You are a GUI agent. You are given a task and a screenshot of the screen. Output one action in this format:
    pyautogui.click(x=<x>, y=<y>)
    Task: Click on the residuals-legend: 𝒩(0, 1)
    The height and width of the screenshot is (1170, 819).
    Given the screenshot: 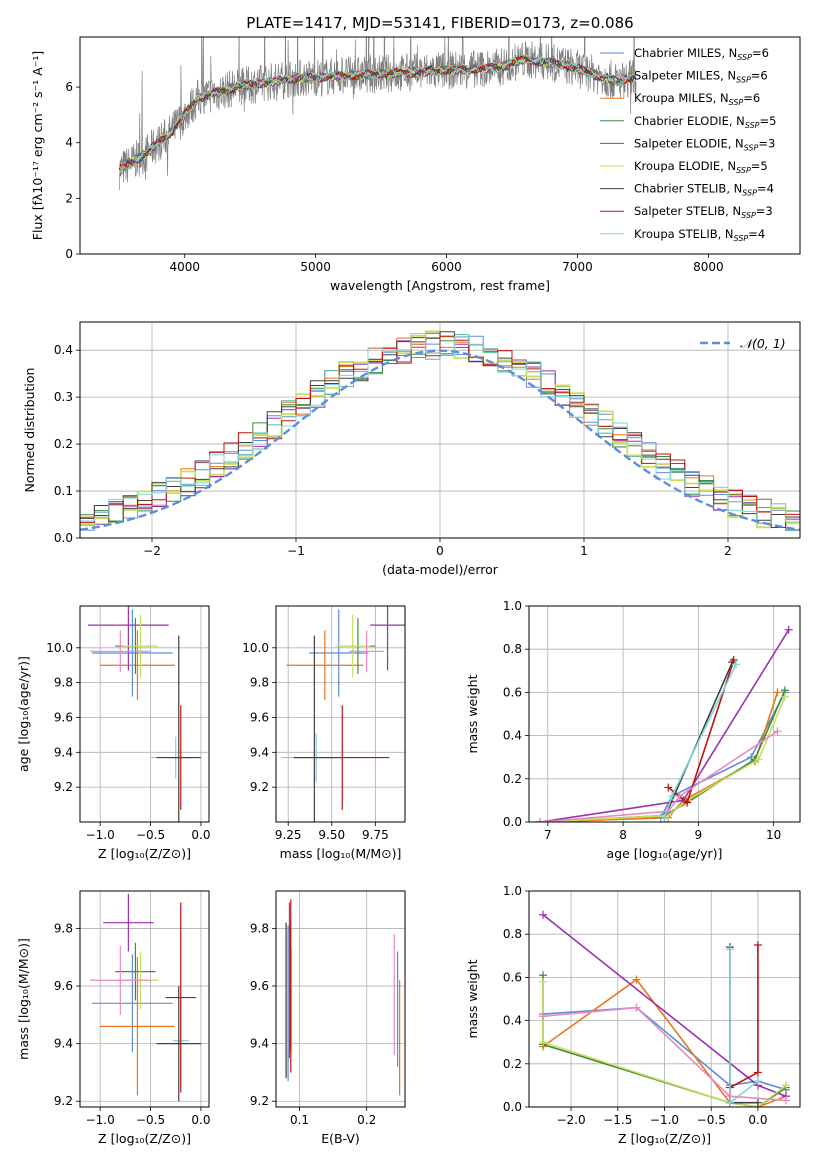 What is the action you would take?
    pyautogui.click(x=743, y=343)
    